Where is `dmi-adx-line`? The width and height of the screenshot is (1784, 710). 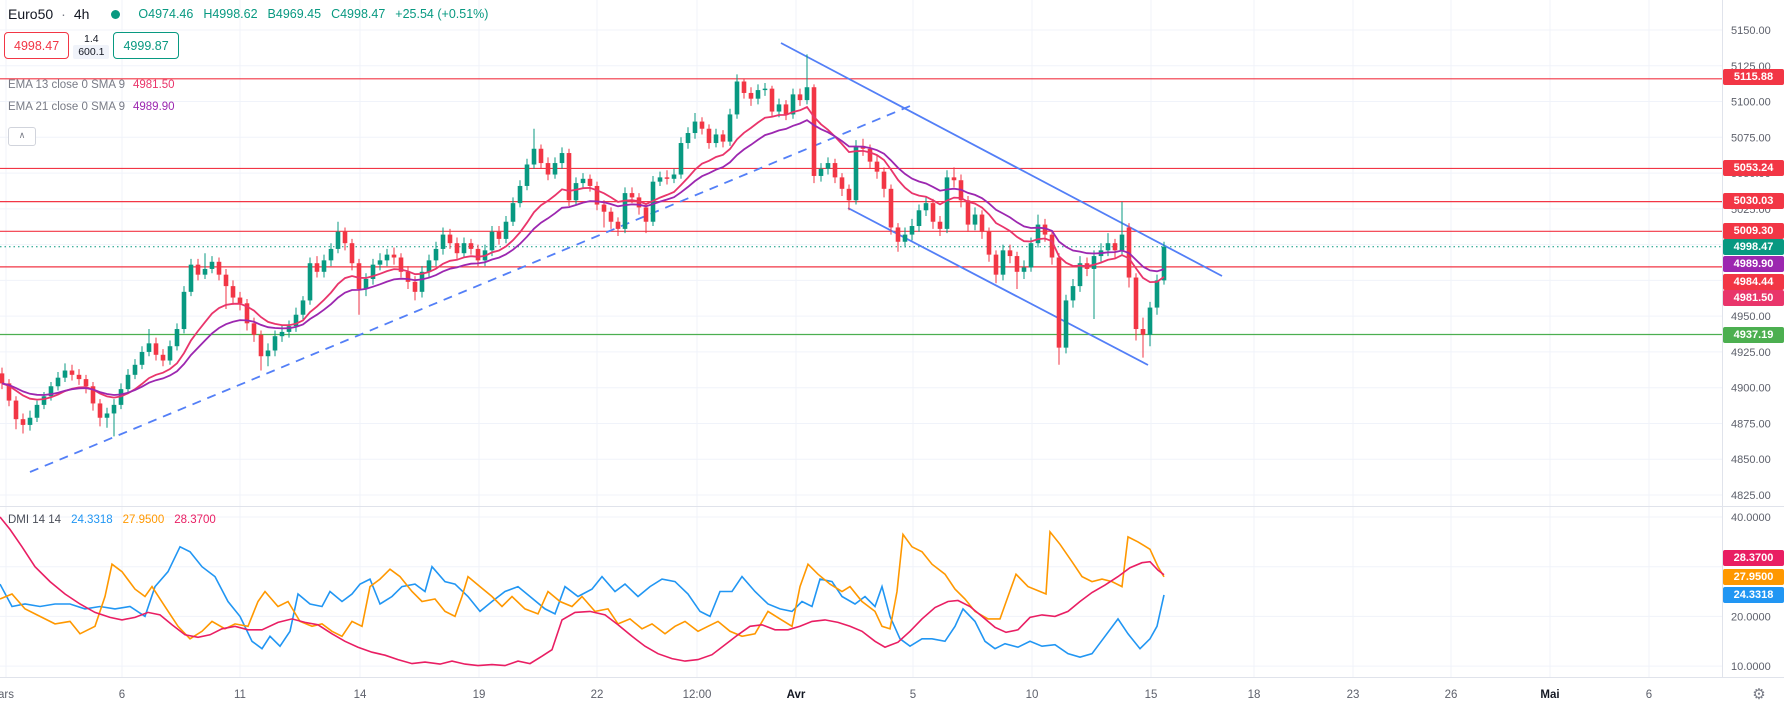
dmi-adx-line is located at coordinates (582, 591).